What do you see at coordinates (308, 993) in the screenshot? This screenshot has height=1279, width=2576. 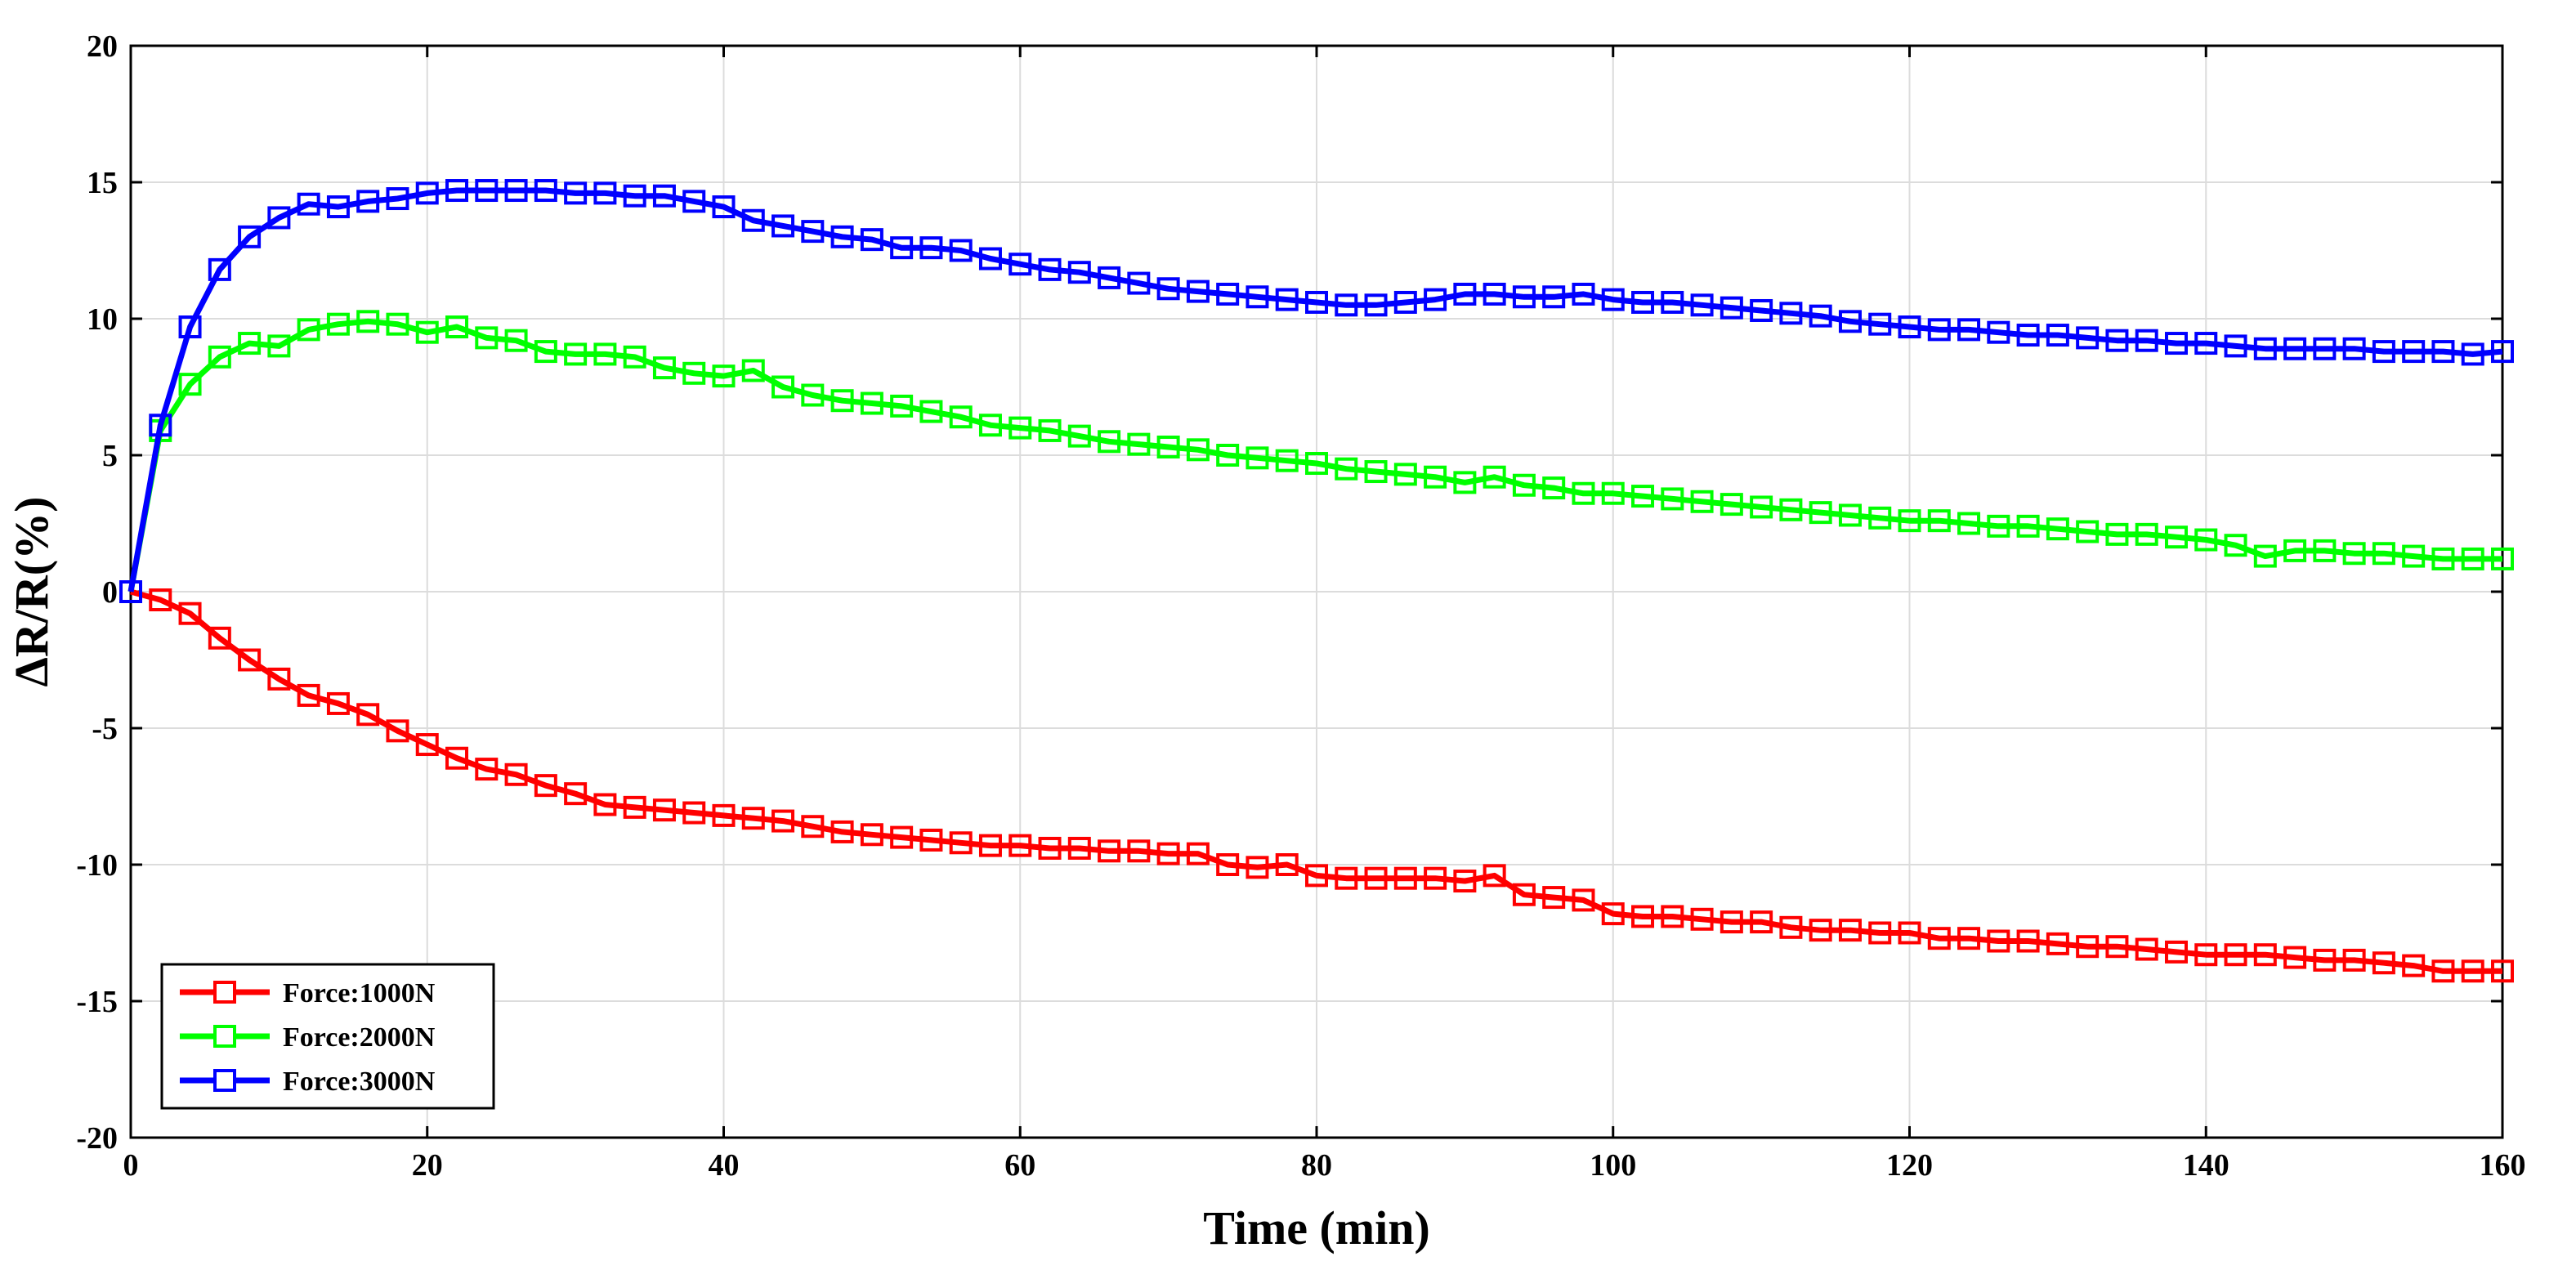 I see `legend-item: Force:1000N` at bounding box center [308, 993].